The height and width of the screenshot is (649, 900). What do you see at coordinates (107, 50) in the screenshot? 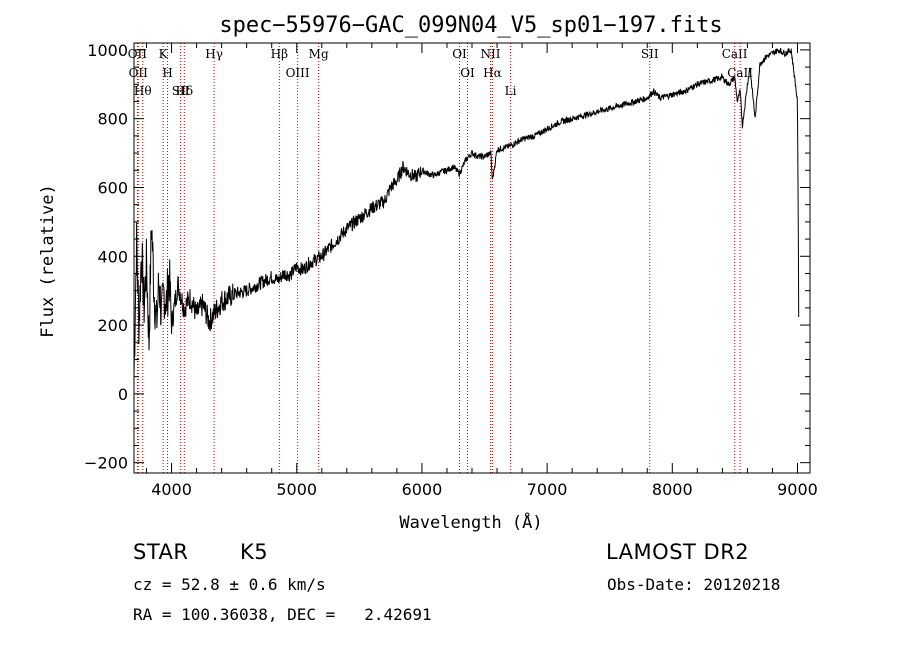
I see `y-tick-label: 1000` at bounding box center [107, 50].